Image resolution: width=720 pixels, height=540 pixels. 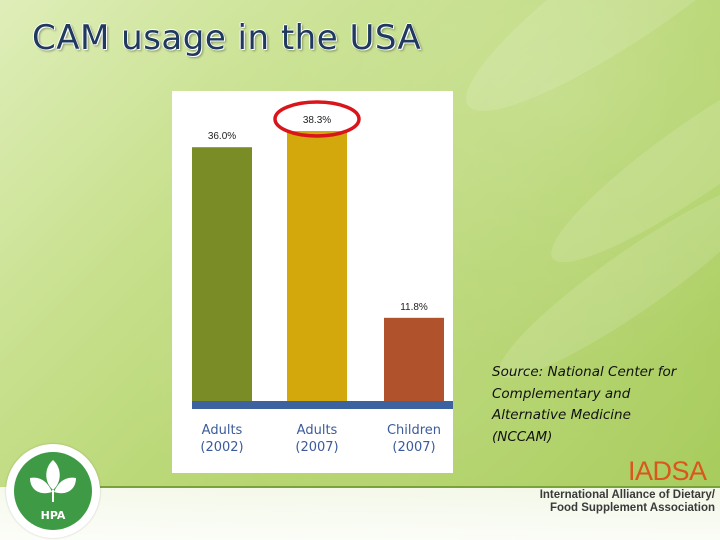 What do you see at coordinates (410, 487) in the screenshot?
I see `footer-divider` at bounding box center [410, 487].